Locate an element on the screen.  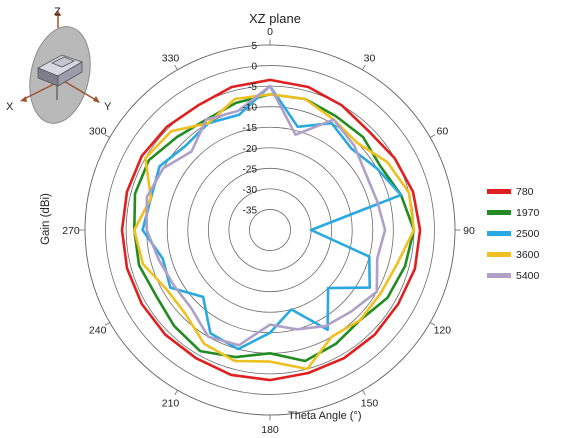
radial-tick-labels: 5 0 -5 -10 -15 -20 -25 -30 -35 is located at coordinates (250, 128).